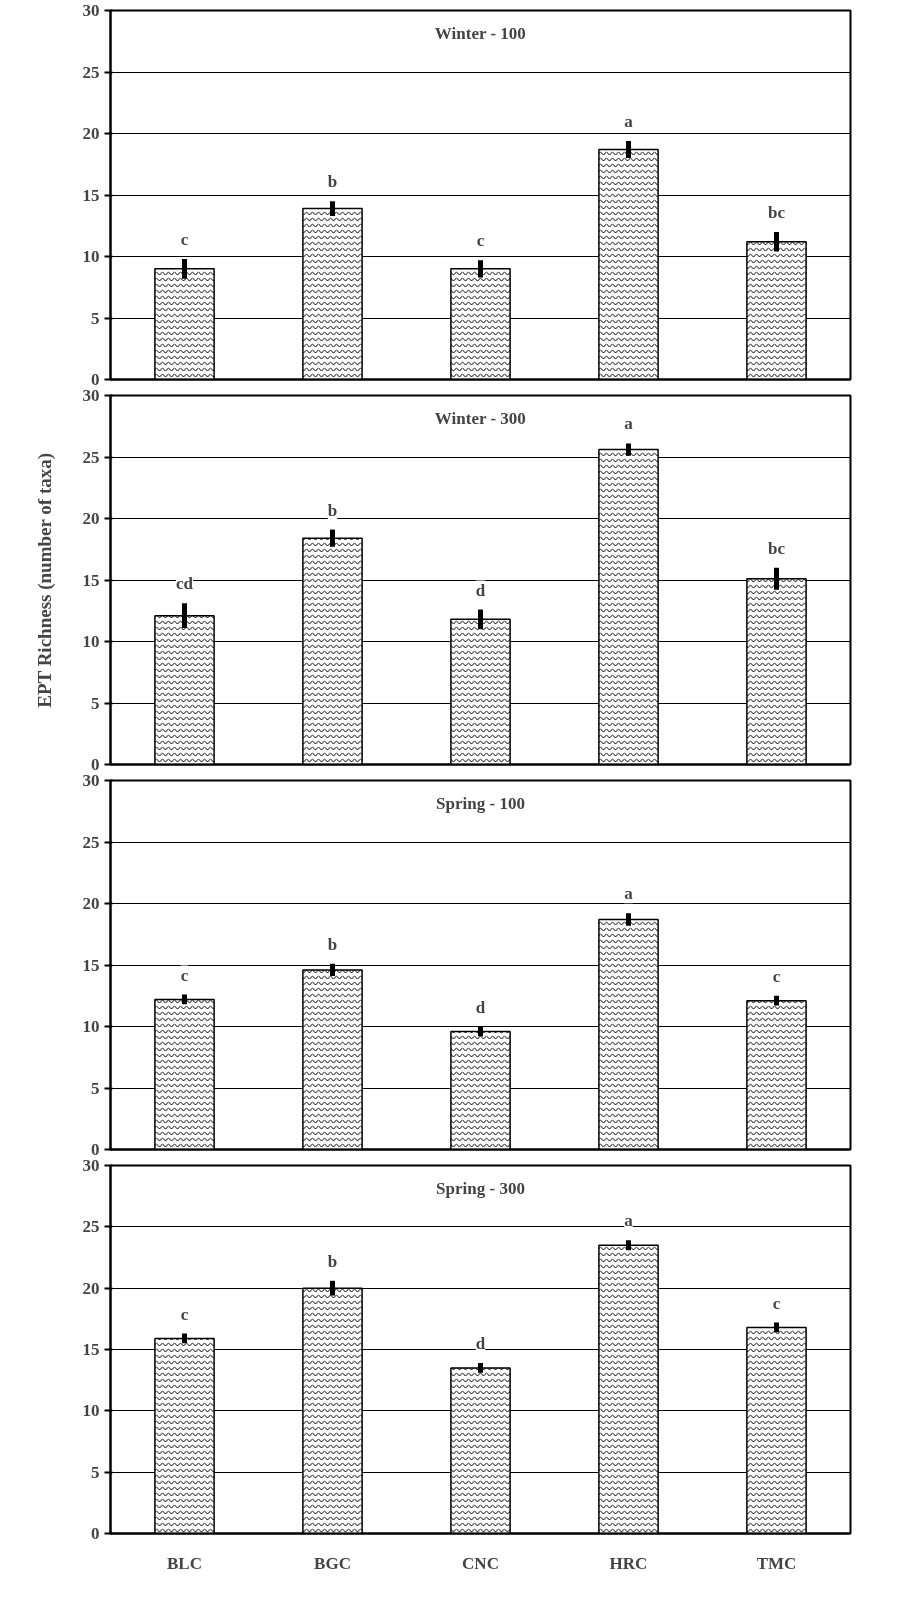 The height and width of the screenshot is (1619, 899). What do you see at coordinates (44, 580) in the screenshot?
I see `y-axis-title: EPT Richness (number of taxa)` at bounding box center [44, 580].